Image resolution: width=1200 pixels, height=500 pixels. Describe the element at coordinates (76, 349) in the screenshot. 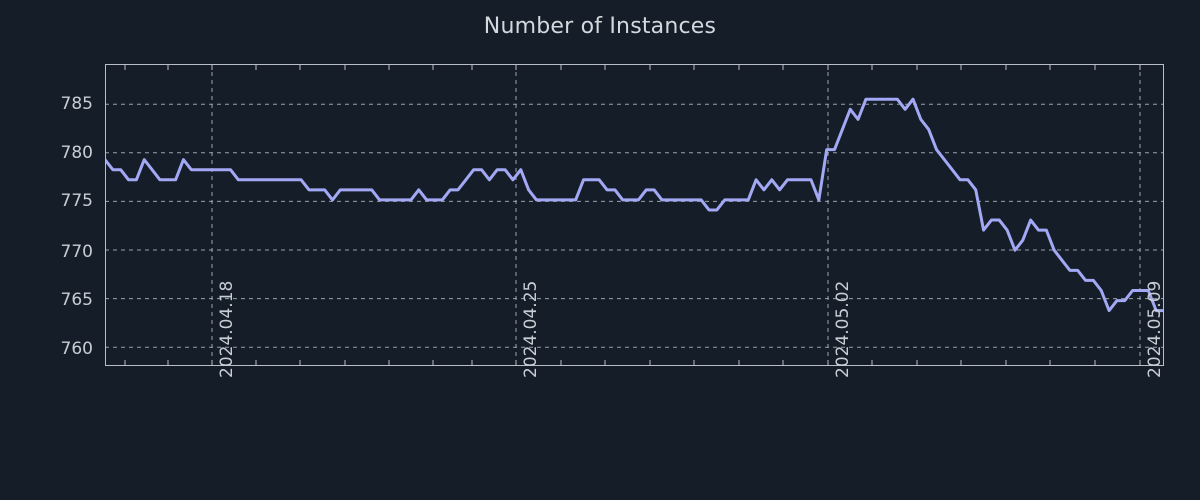

I see `y-tick-label-760: 760` at that location.